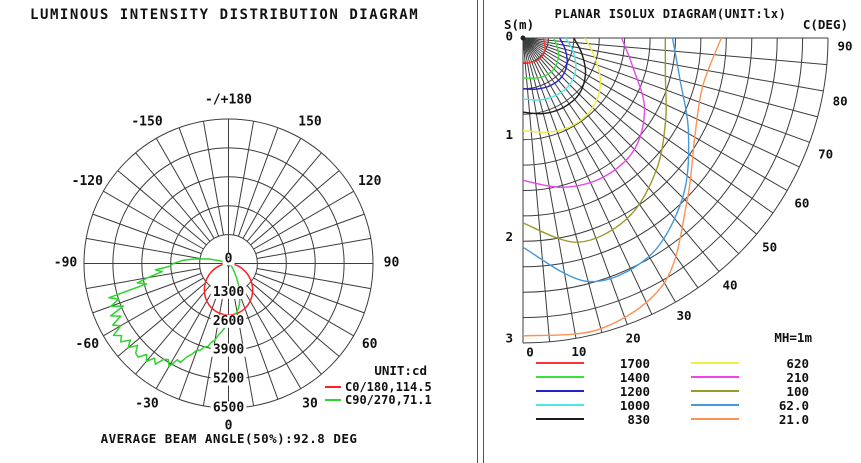  I want to click on legend-lux-value: 1200, so click(634, 391).